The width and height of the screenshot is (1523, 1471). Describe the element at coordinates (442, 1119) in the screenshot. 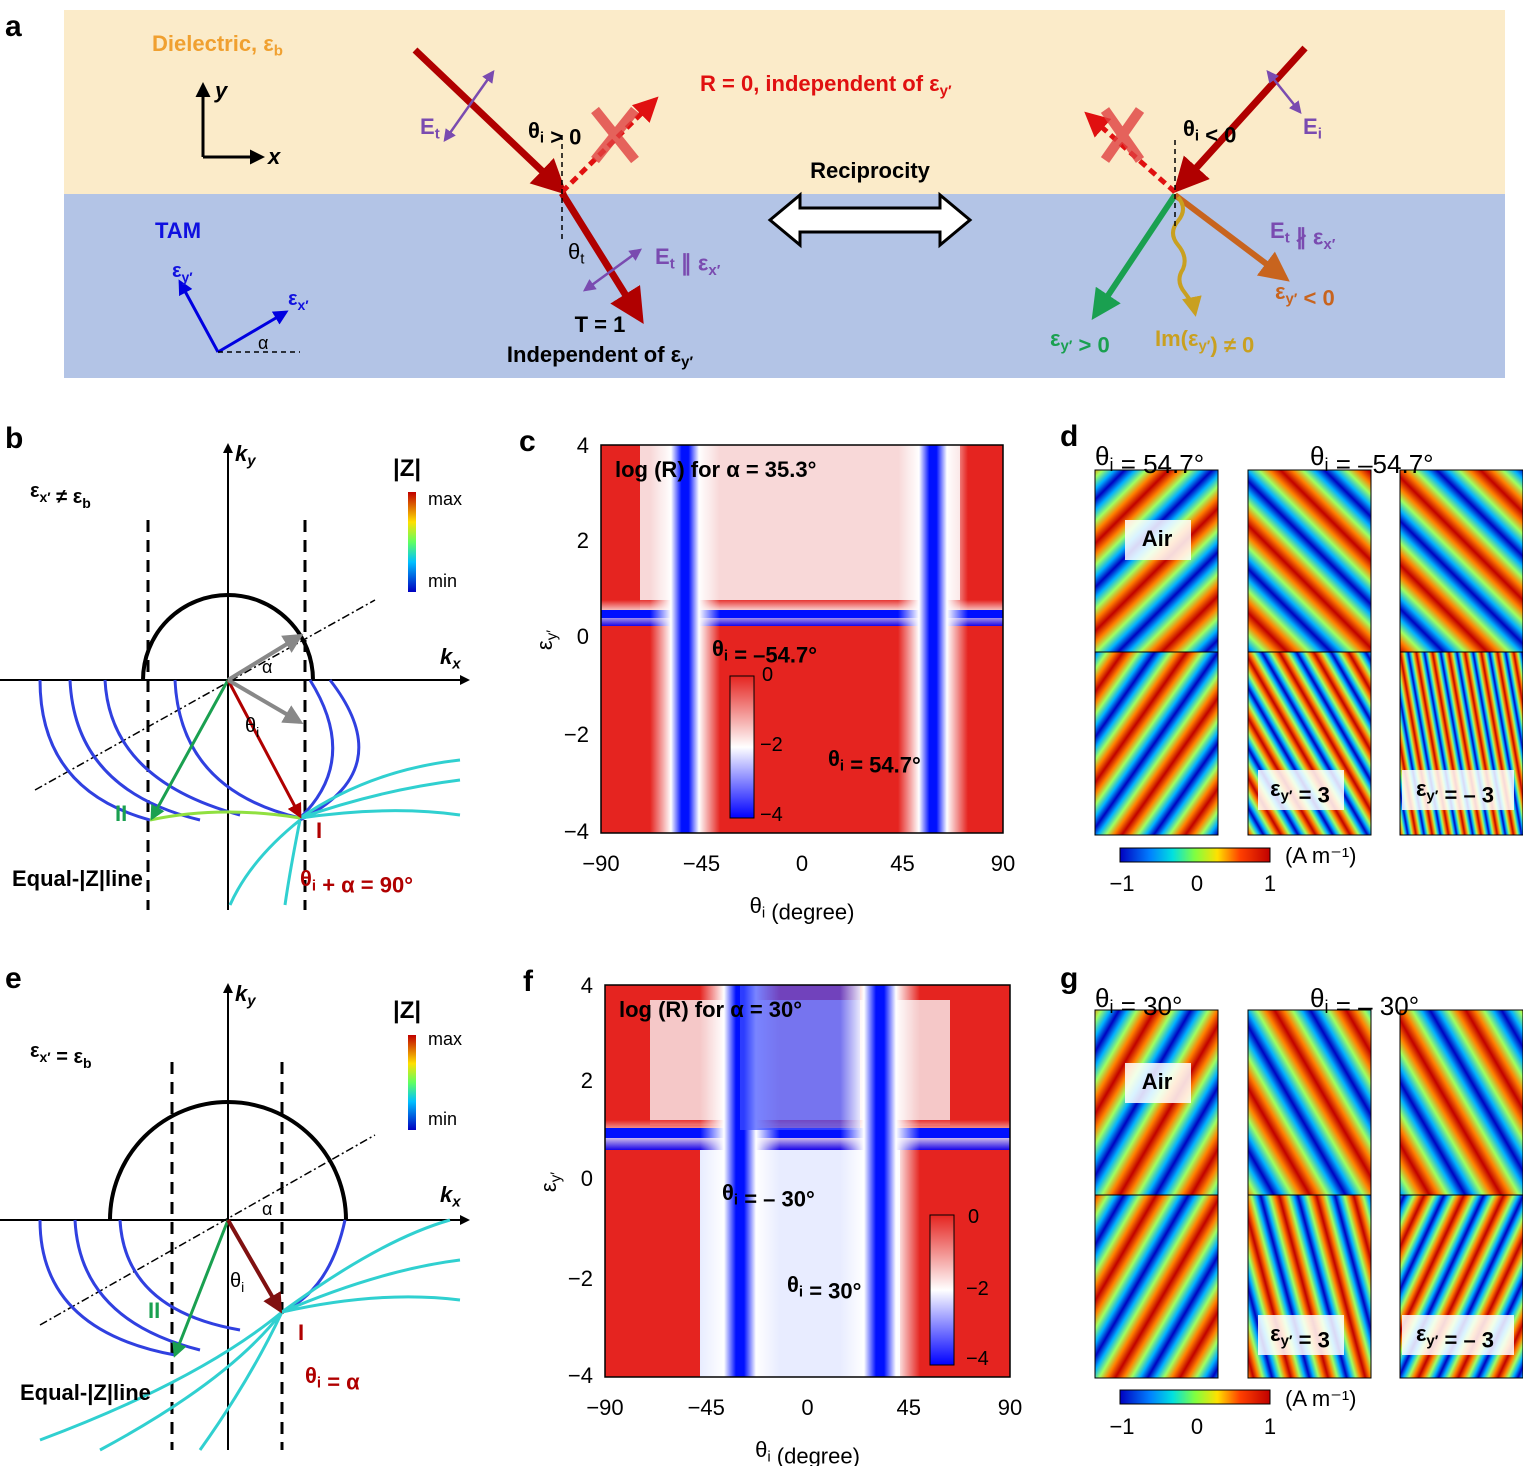

I see `label: min` at that location.